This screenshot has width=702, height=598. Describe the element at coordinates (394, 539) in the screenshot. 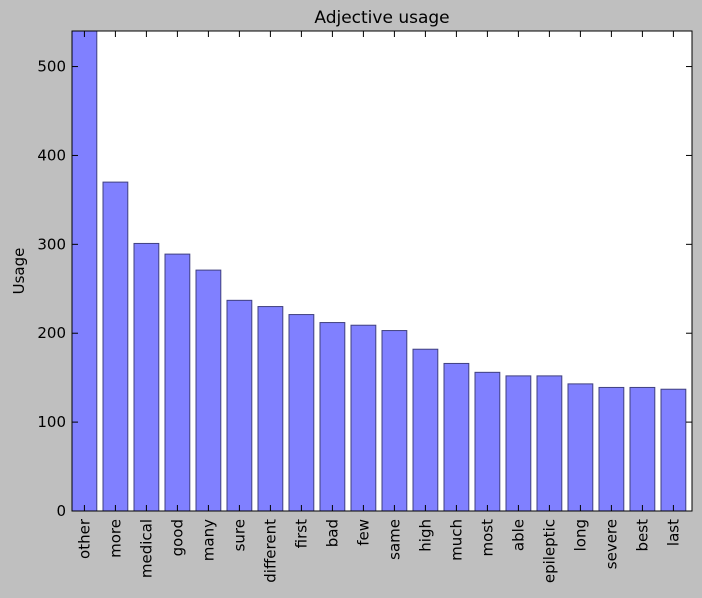

I see `x-tick-label: same` at that location.